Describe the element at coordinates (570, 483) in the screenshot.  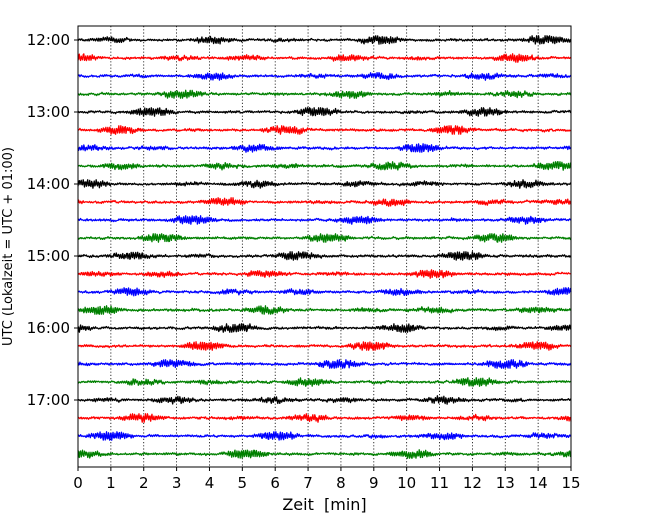
I see `x-tick-label-15: 15` at that location.